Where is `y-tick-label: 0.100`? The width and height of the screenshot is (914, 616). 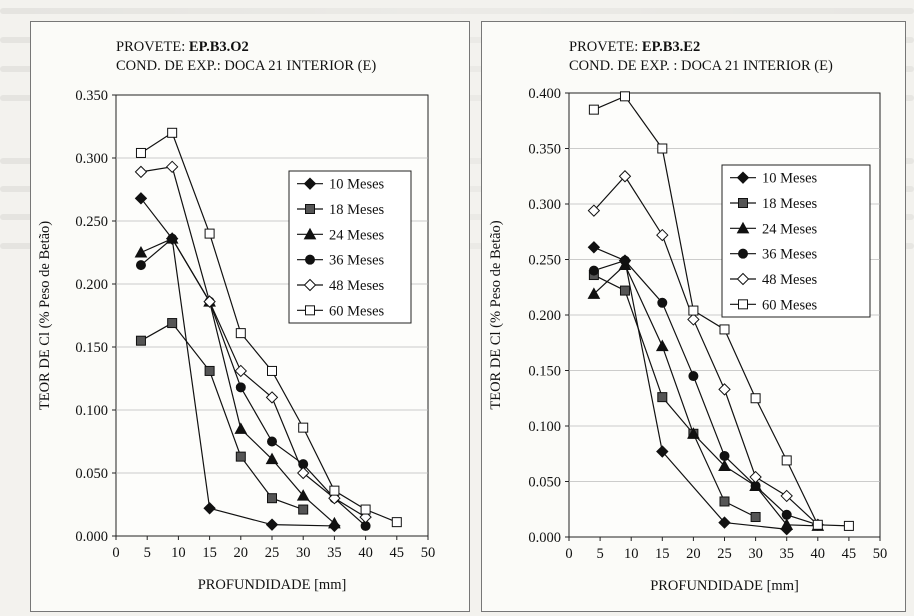 y-tick-label: 0.100 is located at coordinates (91, 411).